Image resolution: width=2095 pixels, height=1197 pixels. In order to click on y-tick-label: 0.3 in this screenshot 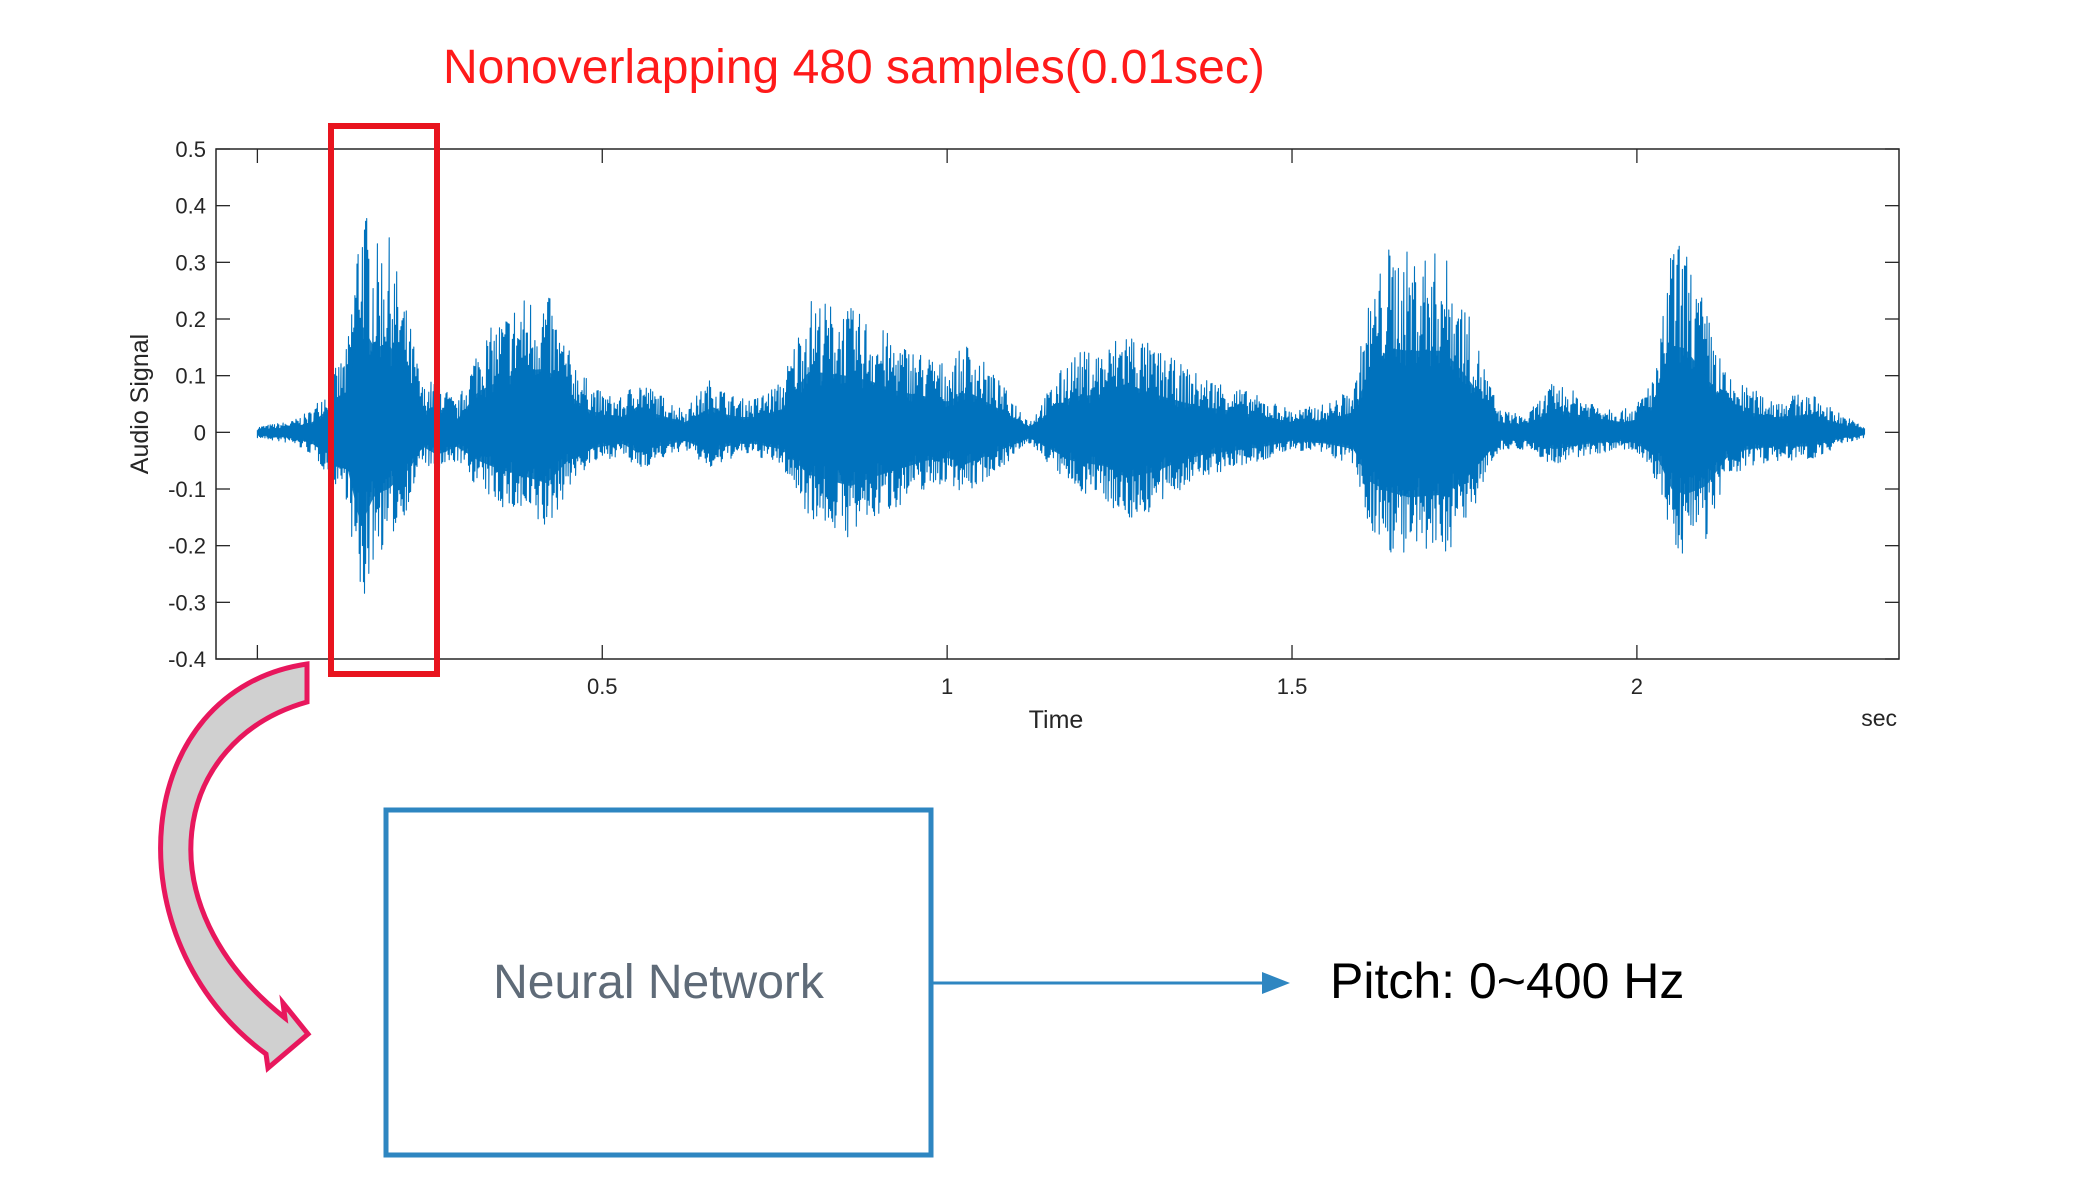, I will do `click(190, 262)`.